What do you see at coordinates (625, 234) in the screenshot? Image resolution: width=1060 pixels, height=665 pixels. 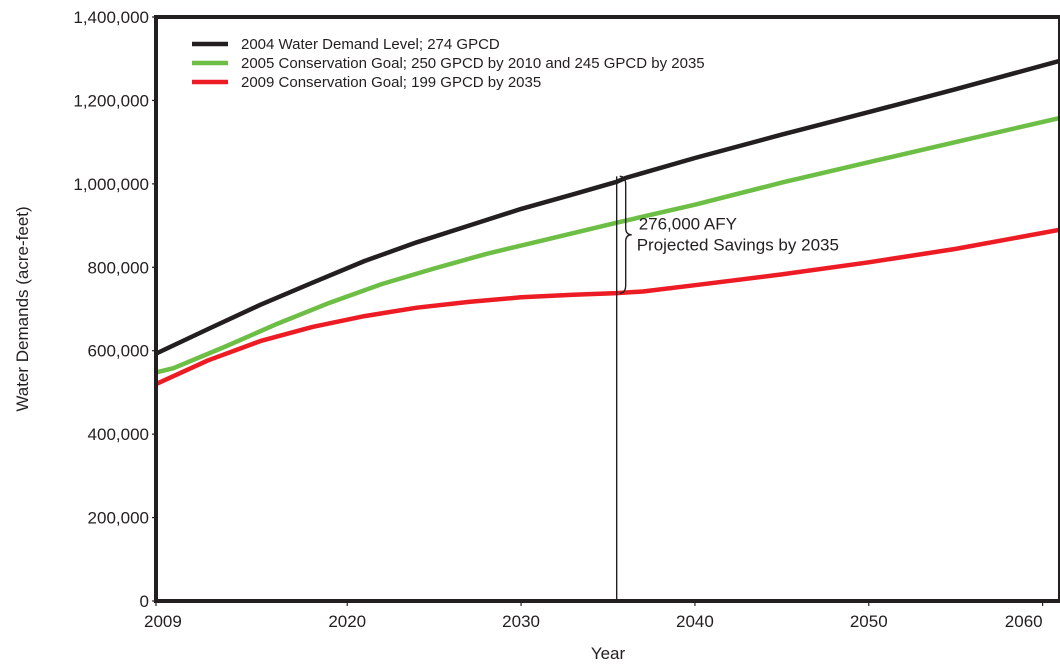 I see `annotation-brace` at bounding box center [625, 234].